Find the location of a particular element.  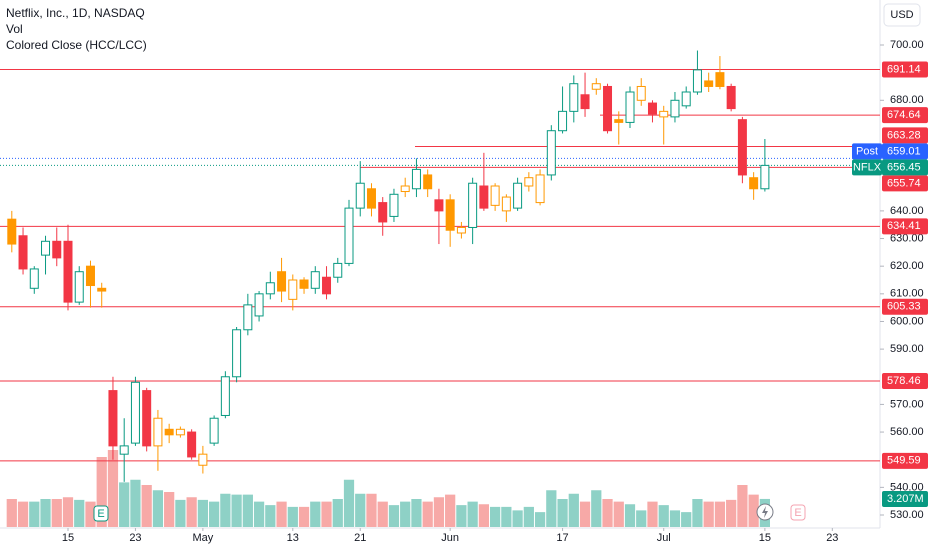

currency-button is located at coordinates (902, 15).